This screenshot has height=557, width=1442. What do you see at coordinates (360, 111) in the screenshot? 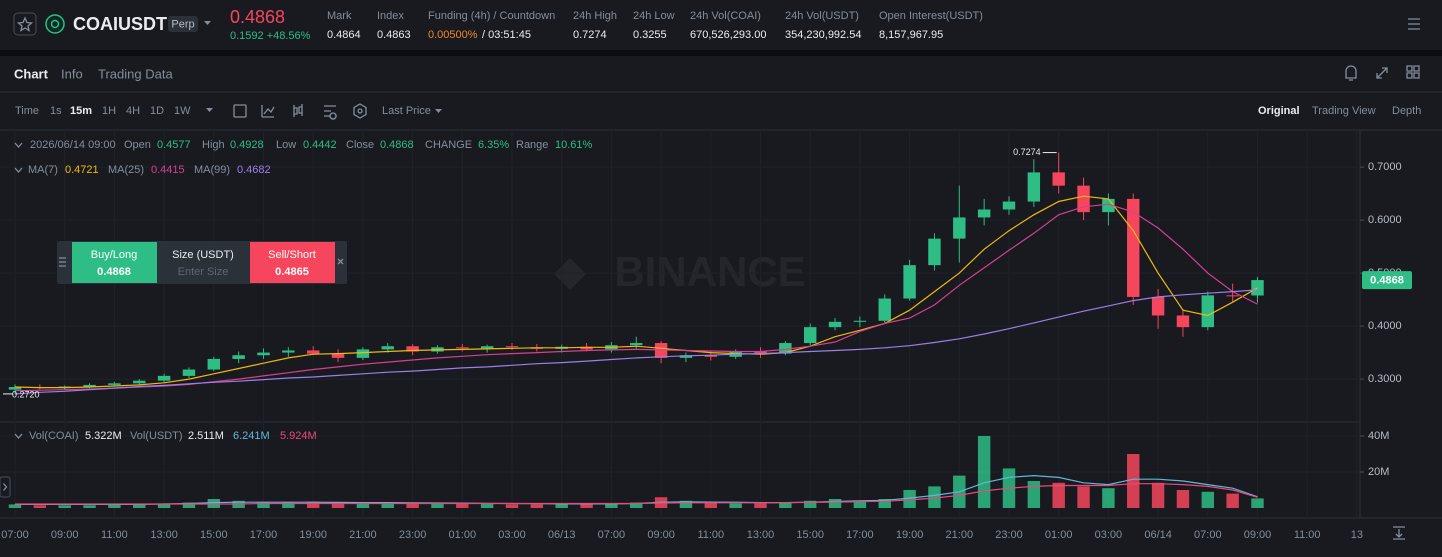
I see `settings-icon` at bounding box center [360, 111].